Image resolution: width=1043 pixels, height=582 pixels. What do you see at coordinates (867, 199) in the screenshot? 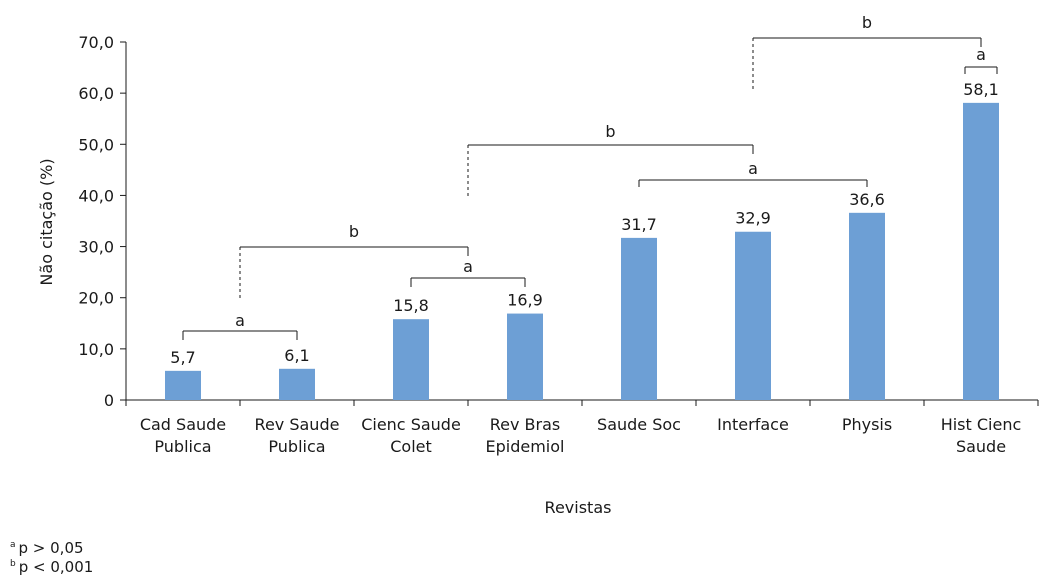
I see `data-label: 36,6` at bounding box center [867, 199].